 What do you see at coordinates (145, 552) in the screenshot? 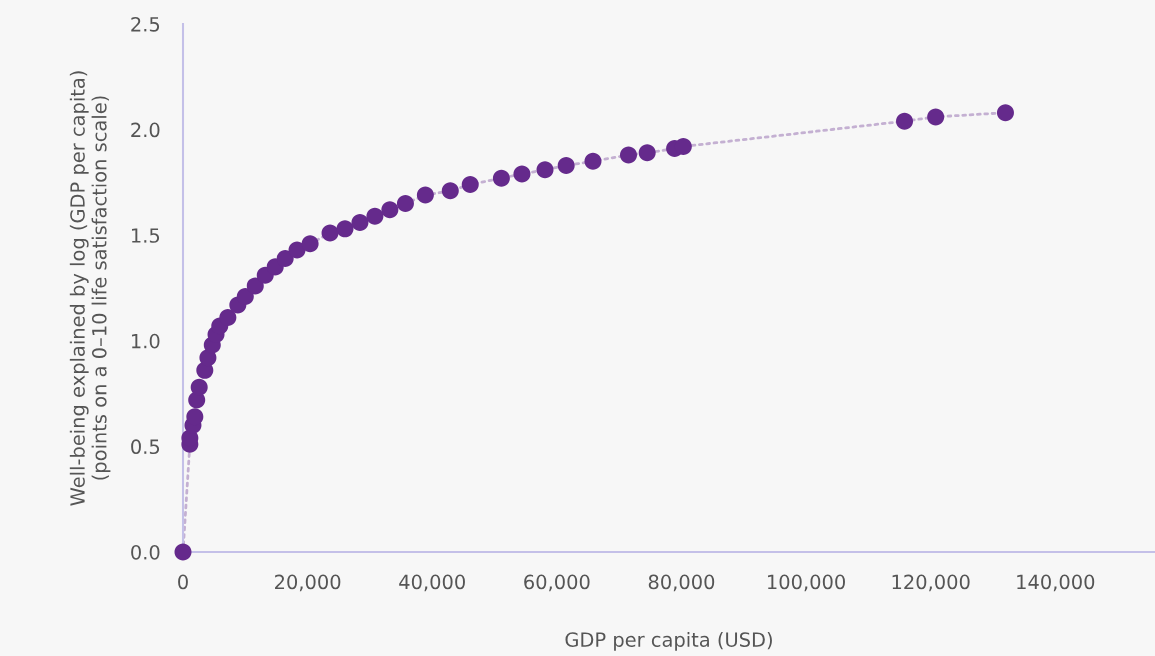
I see `y-tick-label: 0.0` at bounding box center [145, 552].